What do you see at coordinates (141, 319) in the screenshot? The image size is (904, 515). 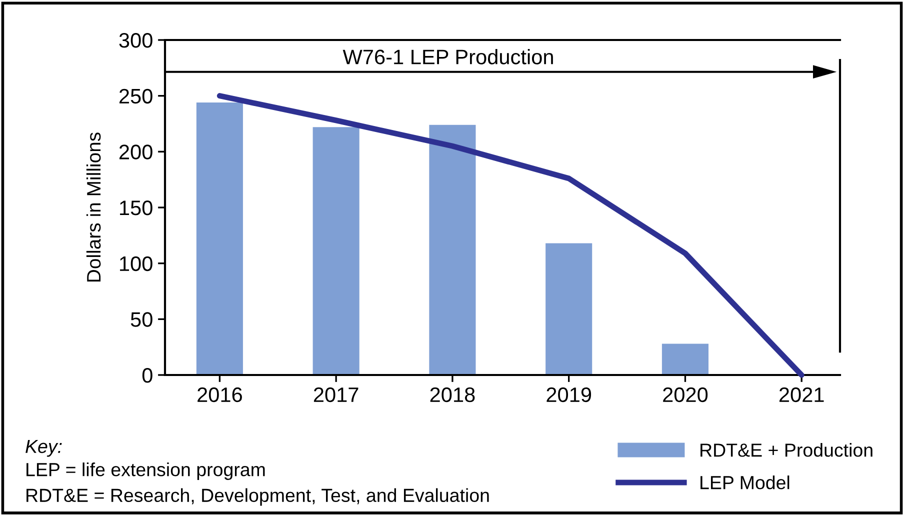 I see `y-tick-label: 50` at bounding box center [141, 319].